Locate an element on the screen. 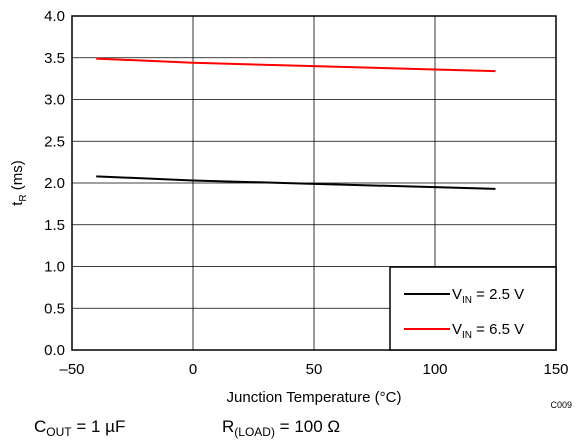 Image resolution: width=576 pixels, height=444 pixels. legend-label-vin-6-5: VIN = 6.5 V is located at coordinates (488, 331).